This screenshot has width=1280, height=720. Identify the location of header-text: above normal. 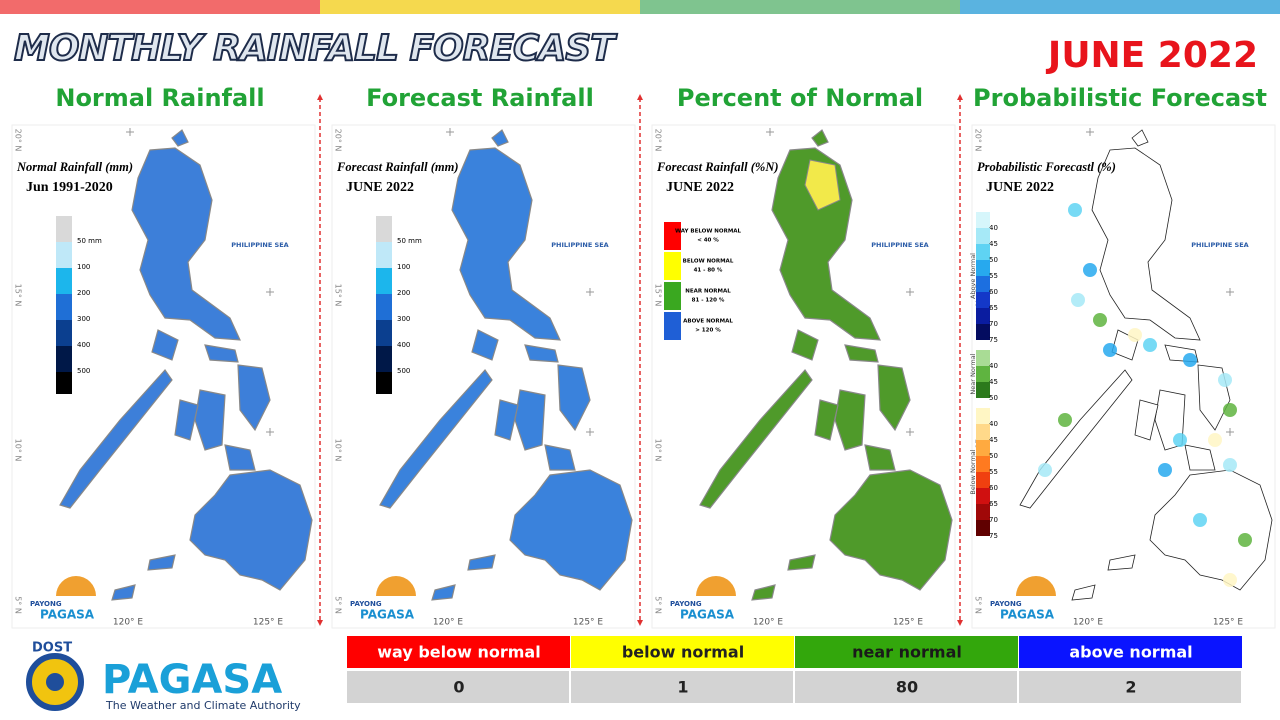
(1130, 652).